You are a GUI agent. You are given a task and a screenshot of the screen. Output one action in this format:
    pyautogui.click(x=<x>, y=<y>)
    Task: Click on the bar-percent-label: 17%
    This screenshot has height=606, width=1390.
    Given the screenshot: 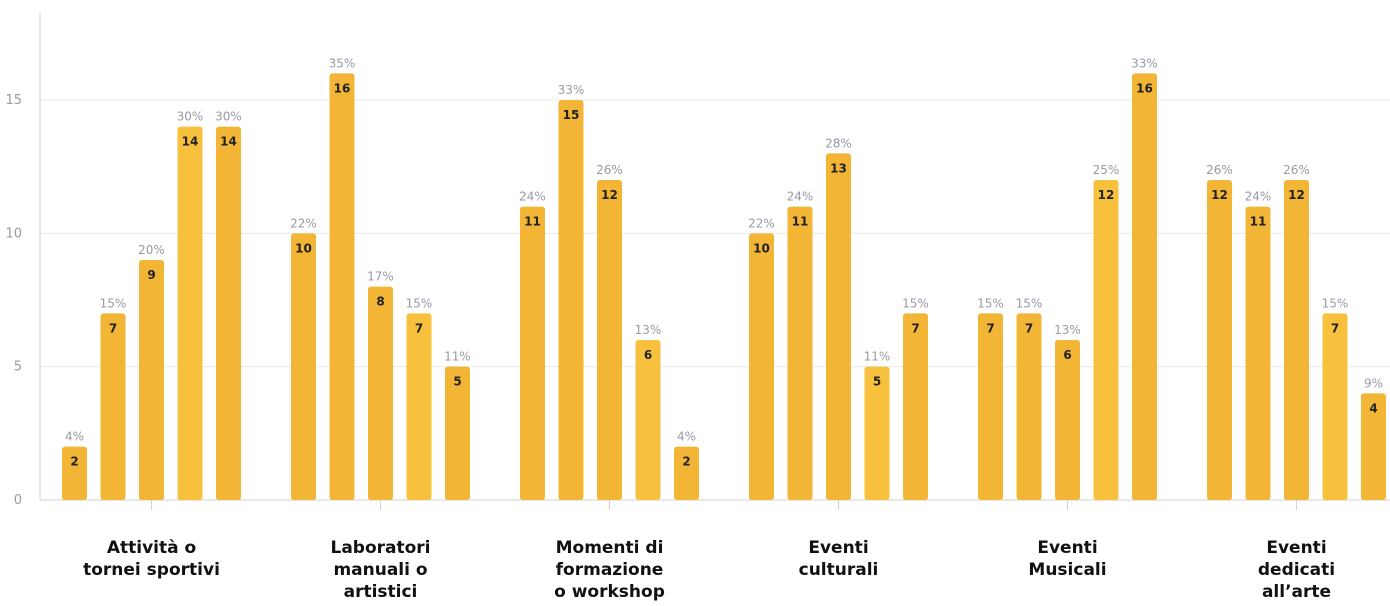 What is the action you would take?
    pyautogui.click(x=380, y=277)
    